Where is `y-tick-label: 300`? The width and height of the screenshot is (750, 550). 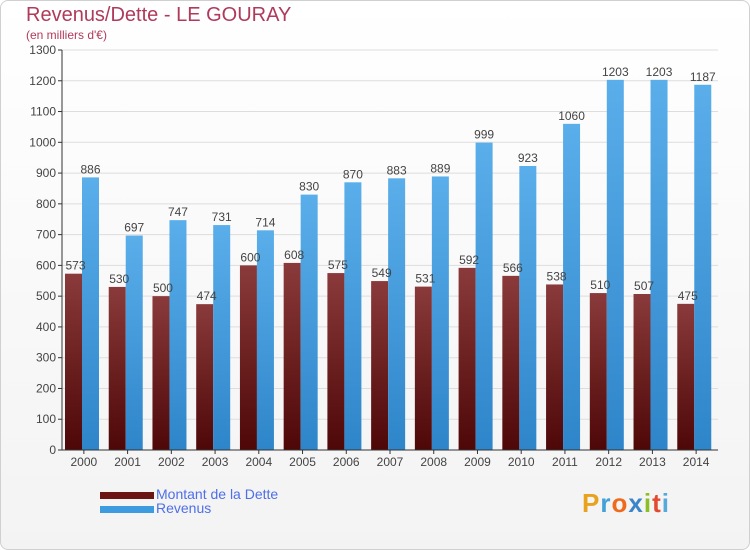
y-tick-label: 300 is located at coordinates (46, 358).